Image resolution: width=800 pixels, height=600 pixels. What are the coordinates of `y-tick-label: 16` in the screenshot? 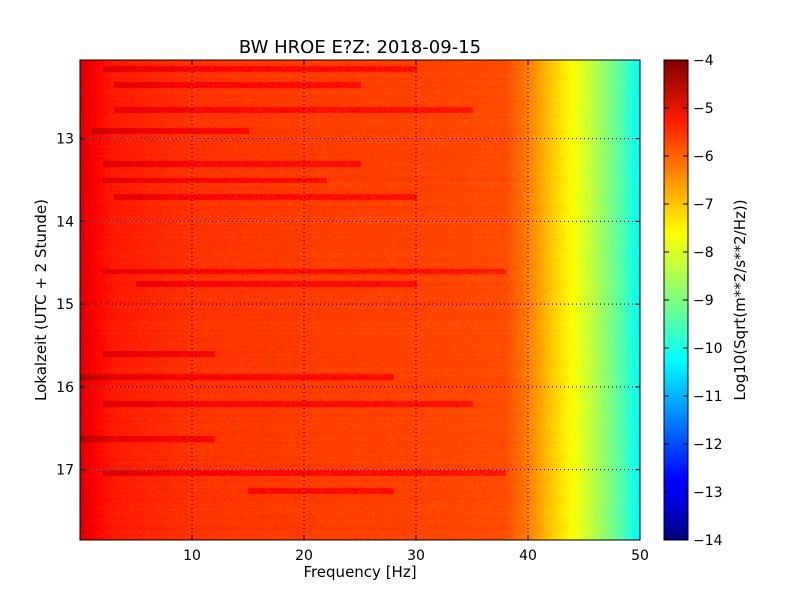 It's located at (65, 388).